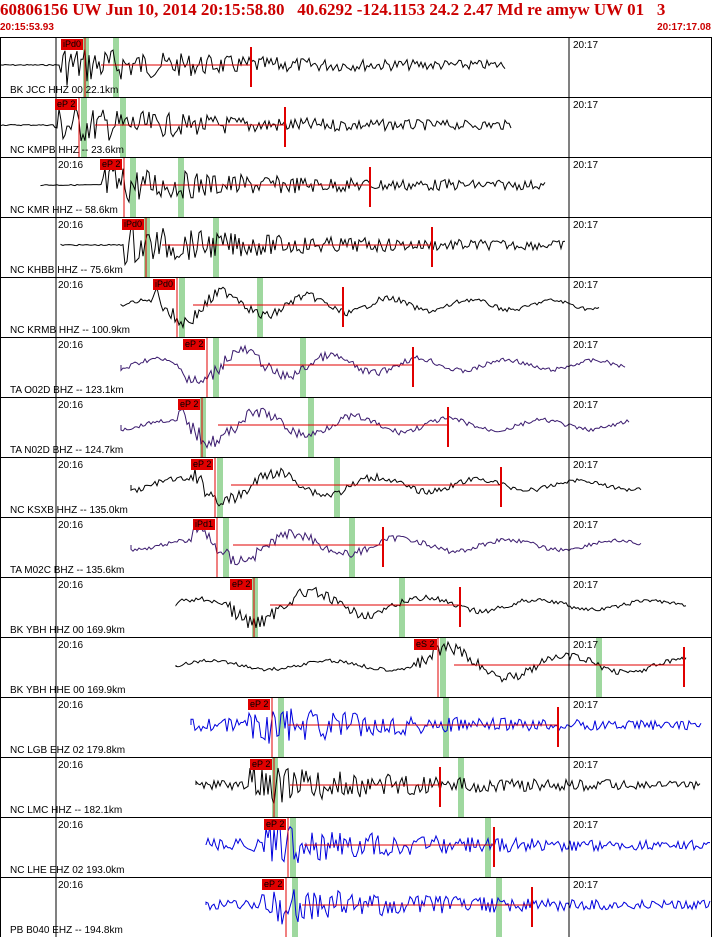  I want to click on phase-pick-label: eS 2, so click(425, 644).